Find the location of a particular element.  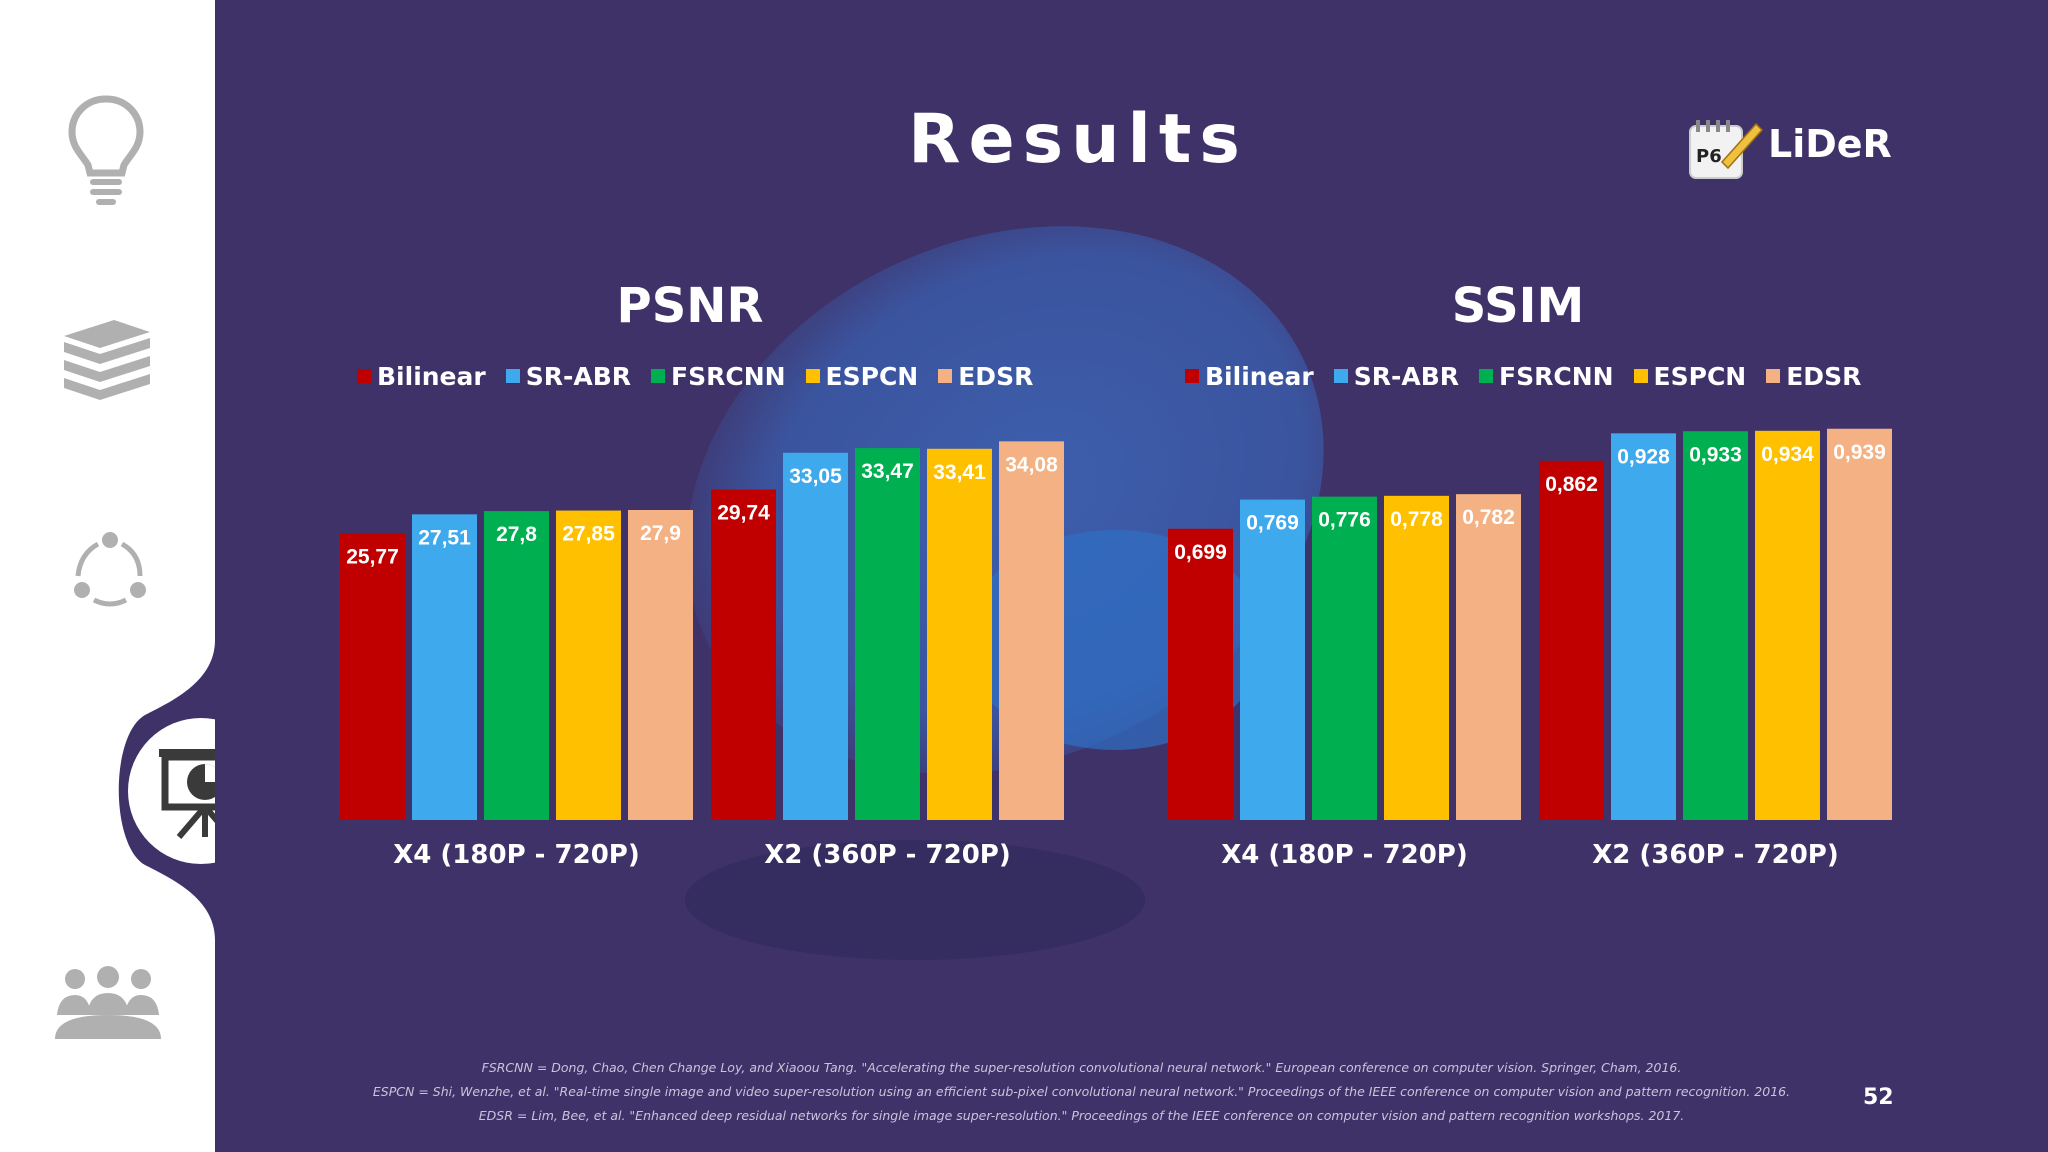

logo-badge: P6 is located at coordinates (1709, 156).